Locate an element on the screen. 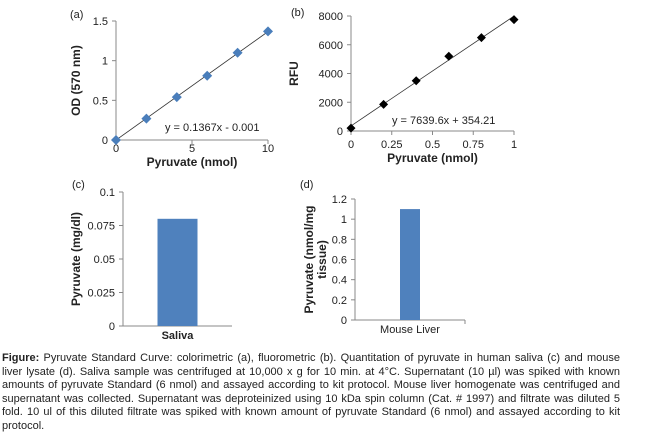 This screenshot has height=434, width=650. trendline-equation: y = 7639.6x + 354.21 is located at coordinates (443, 121).